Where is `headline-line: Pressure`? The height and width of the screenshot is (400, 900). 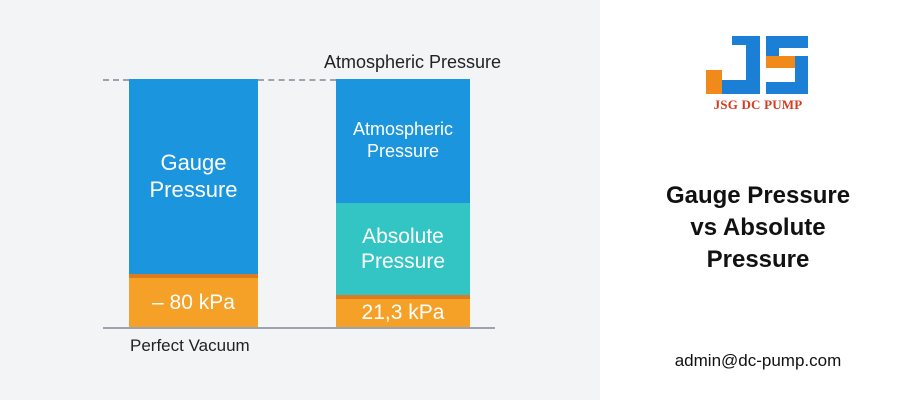
headline-line: Pressure is located at coordinates (758, 259).